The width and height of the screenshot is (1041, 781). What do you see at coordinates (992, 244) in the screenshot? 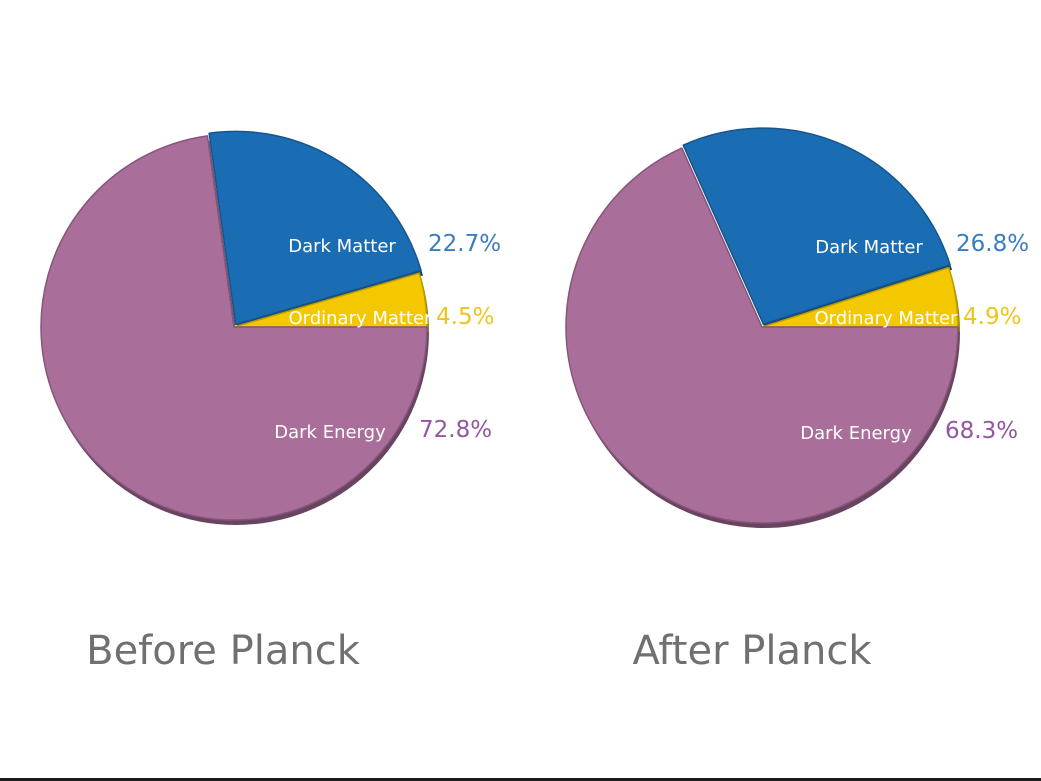
I see `percent-label-dark-matter: 26.8%` at bounding box center [992, 244].